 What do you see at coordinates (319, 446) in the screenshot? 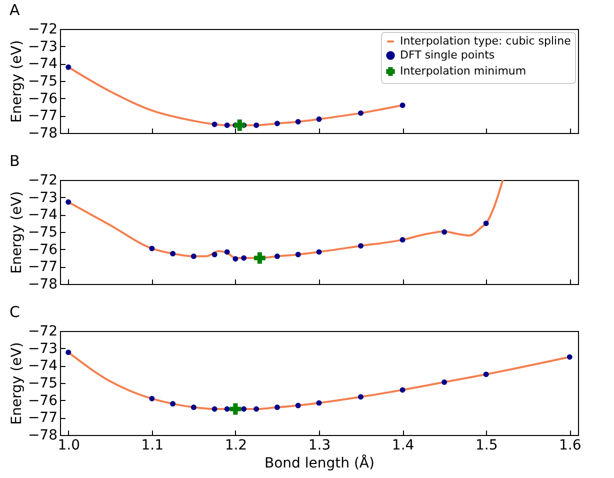
I see `x-tick-label: 1.3` at bounding box center [319, 446].